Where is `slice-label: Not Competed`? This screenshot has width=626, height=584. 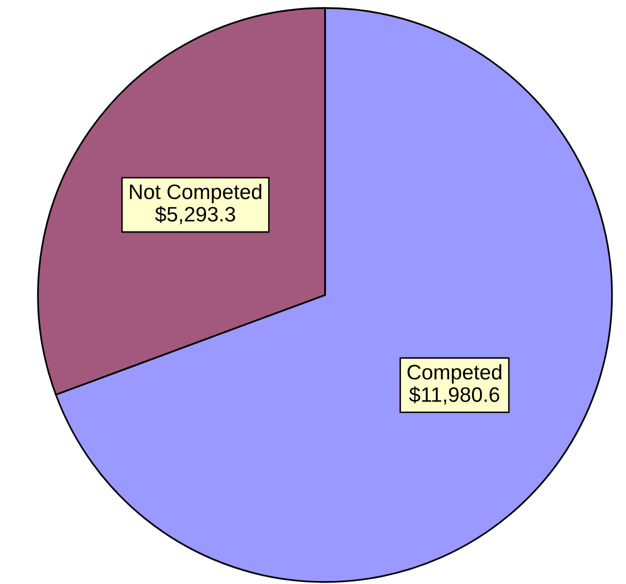
slice-label: Not Competed is located at coordinates (196, 194).